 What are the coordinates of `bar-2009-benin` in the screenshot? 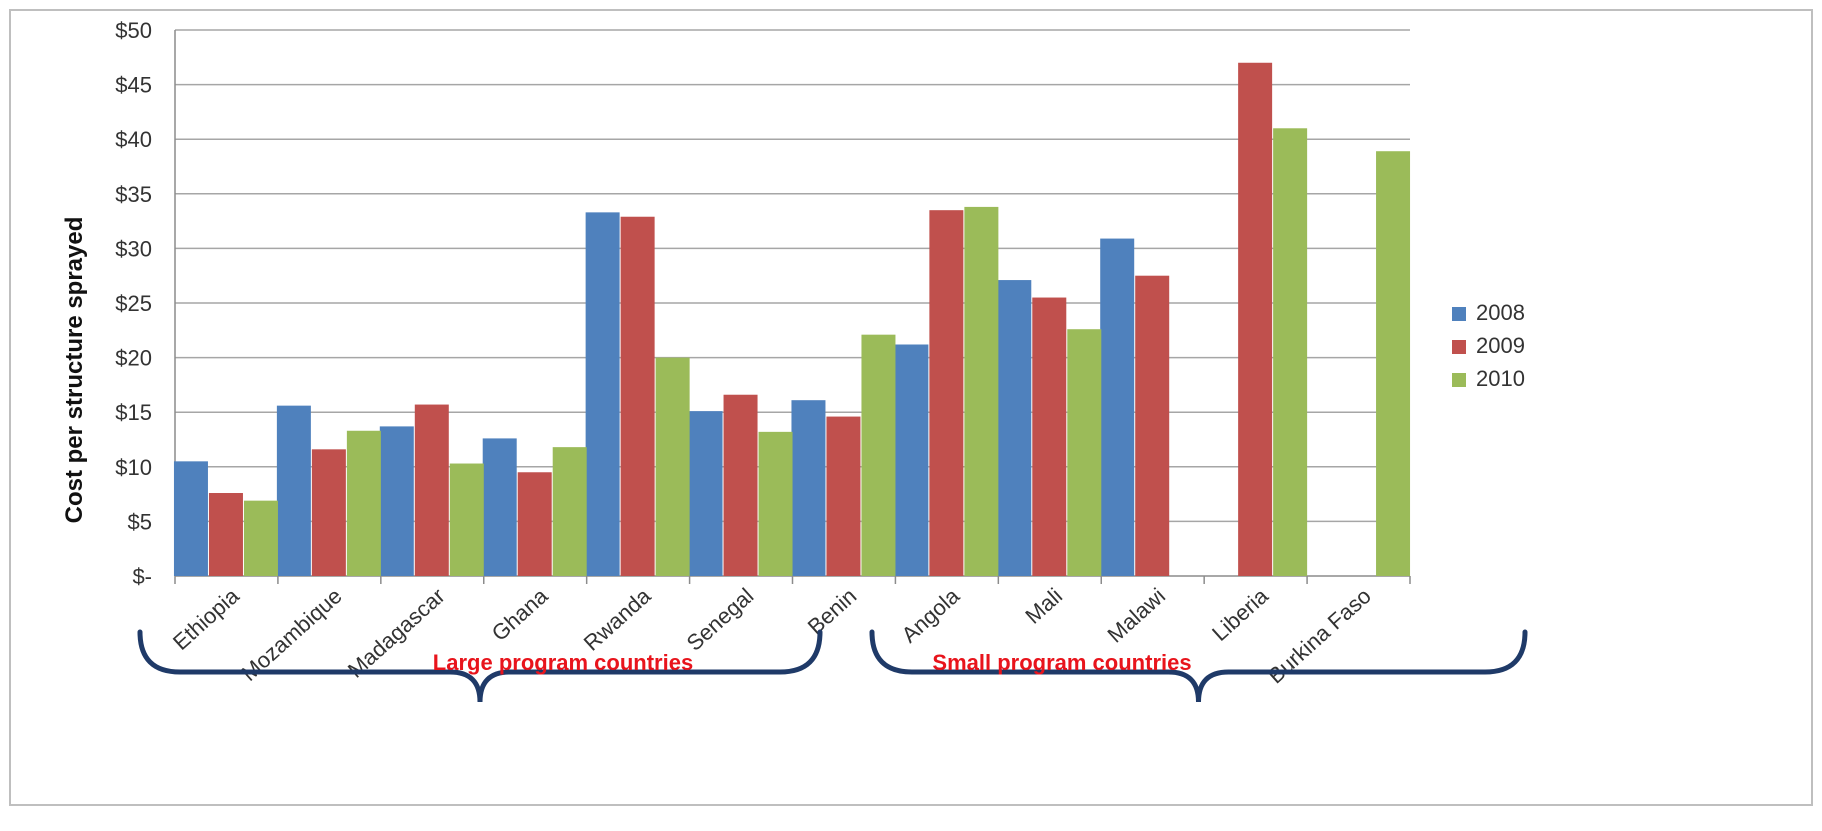 It's located at (843, 496).